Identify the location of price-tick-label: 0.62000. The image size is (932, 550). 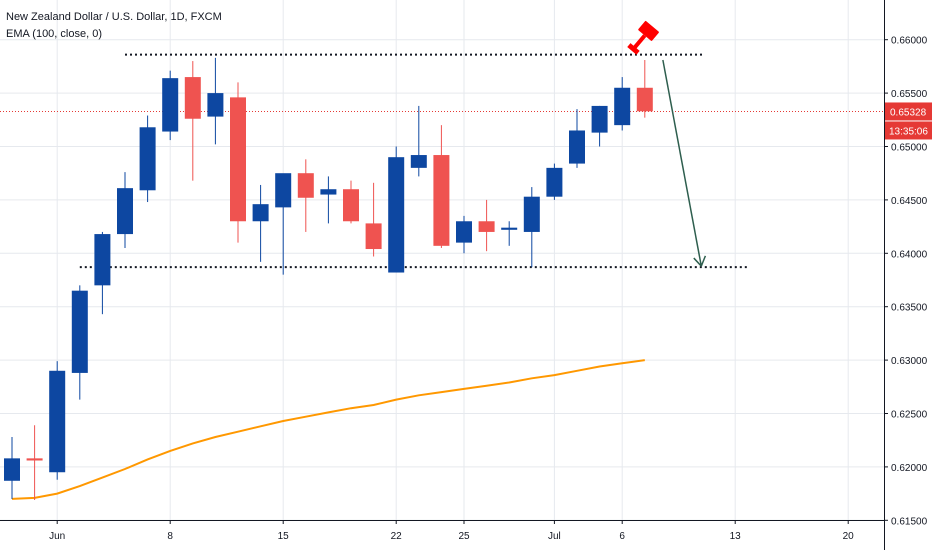
(909, 468).